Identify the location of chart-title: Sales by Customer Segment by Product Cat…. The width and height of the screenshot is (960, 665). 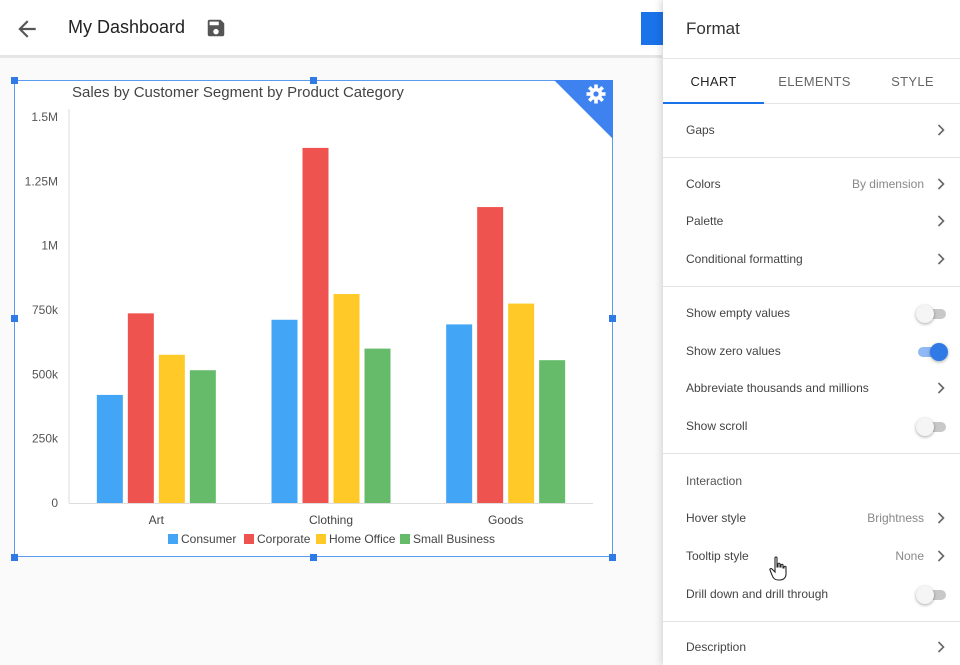
(238, 92).